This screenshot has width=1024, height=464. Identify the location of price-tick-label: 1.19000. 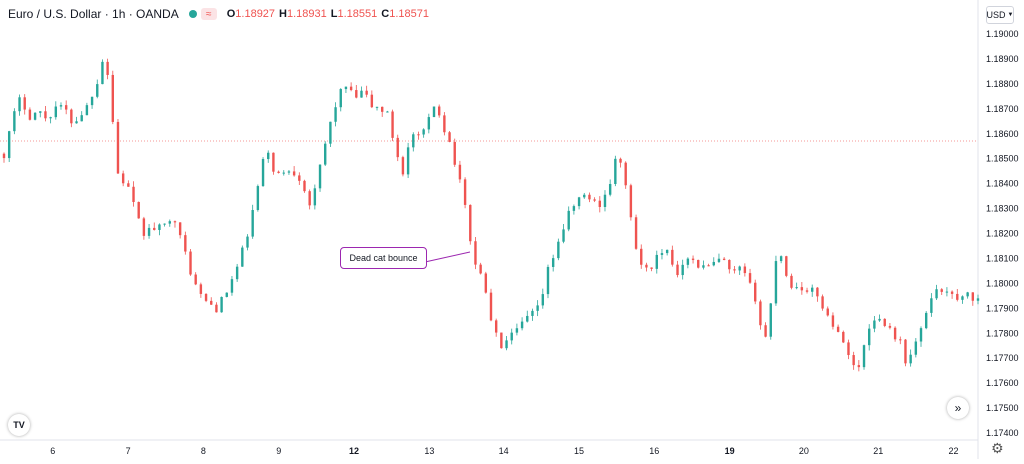
(1002, 34).